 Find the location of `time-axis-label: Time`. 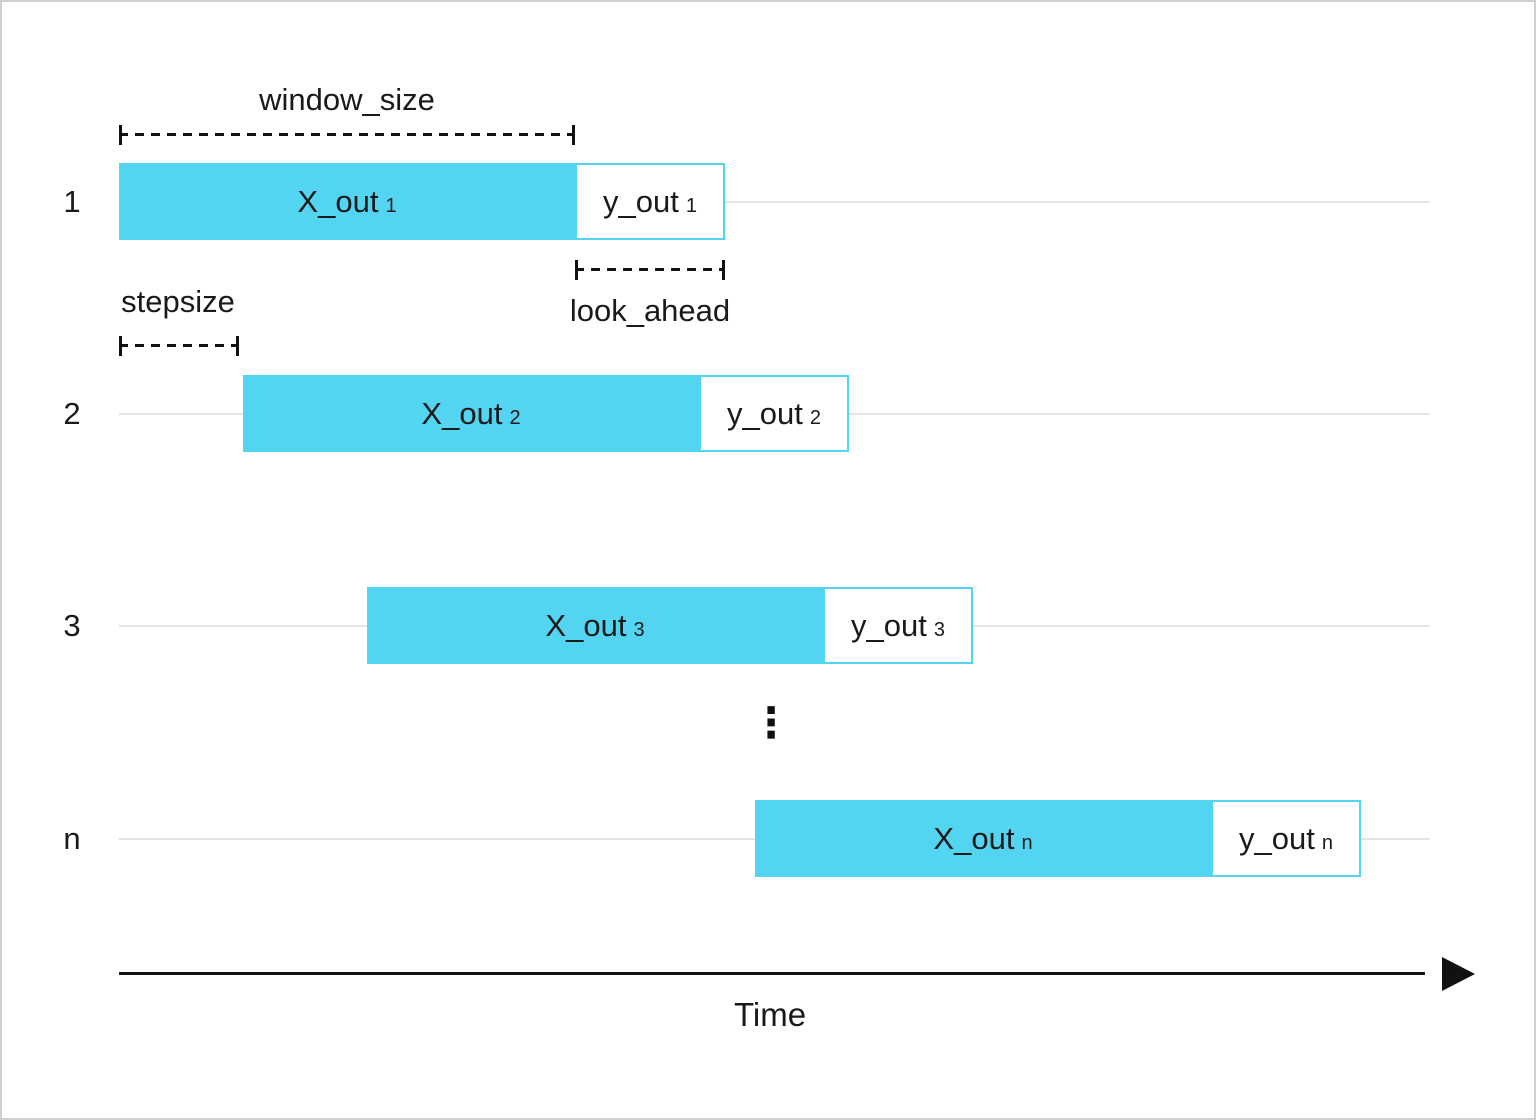

time-axis-label: Time is located at coordinates (770, 1014).